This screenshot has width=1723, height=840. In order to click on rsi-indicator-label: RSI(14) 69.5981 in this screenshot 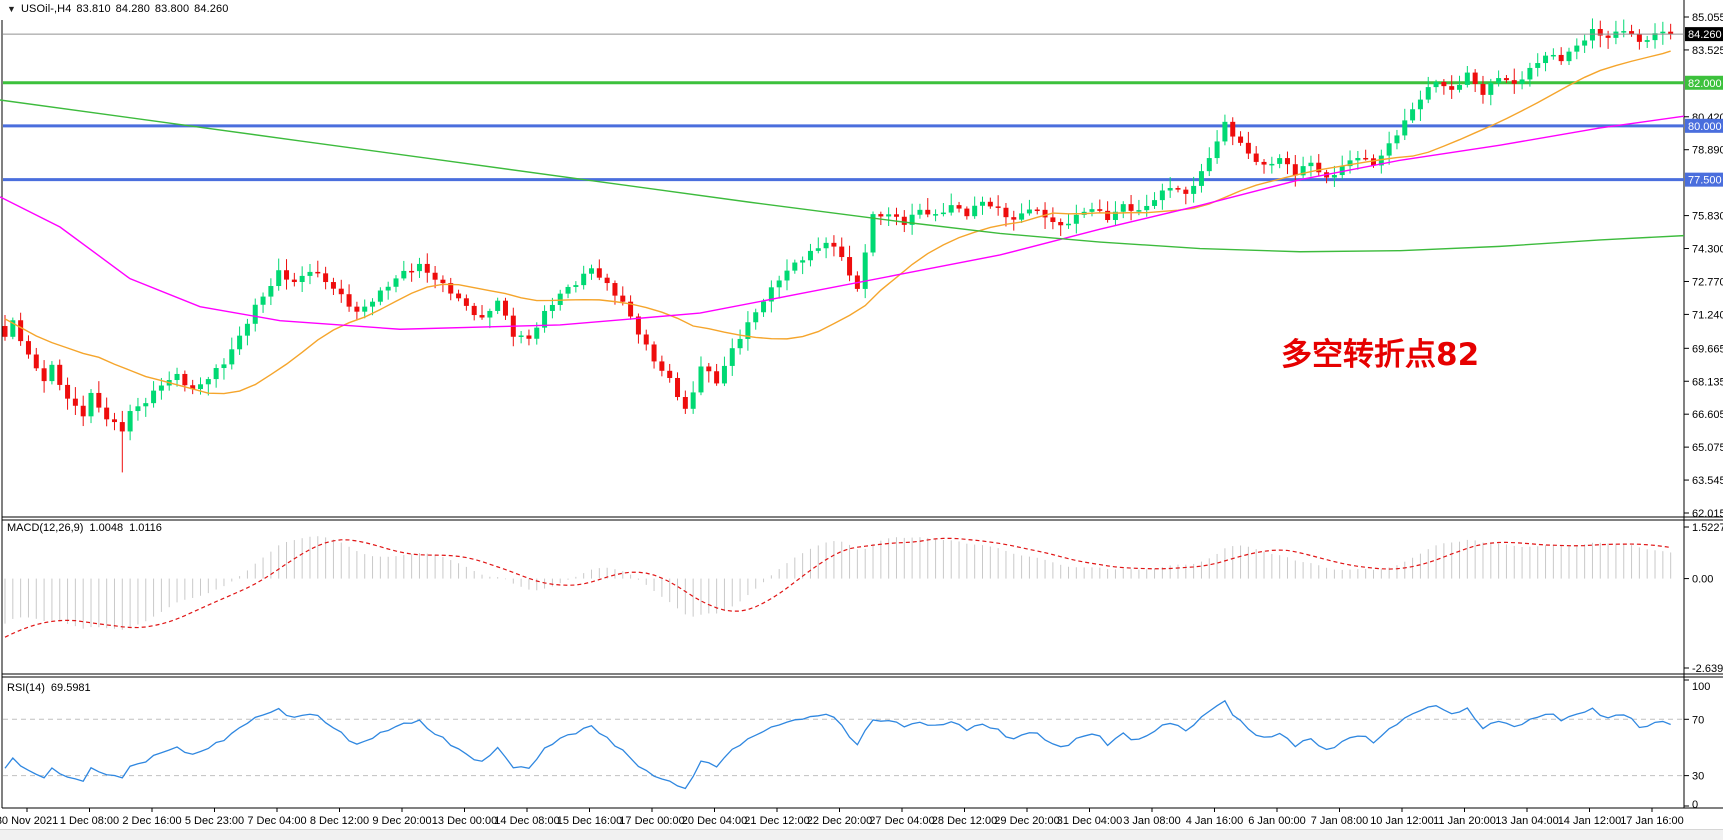, I will do `click(52, 688)`.